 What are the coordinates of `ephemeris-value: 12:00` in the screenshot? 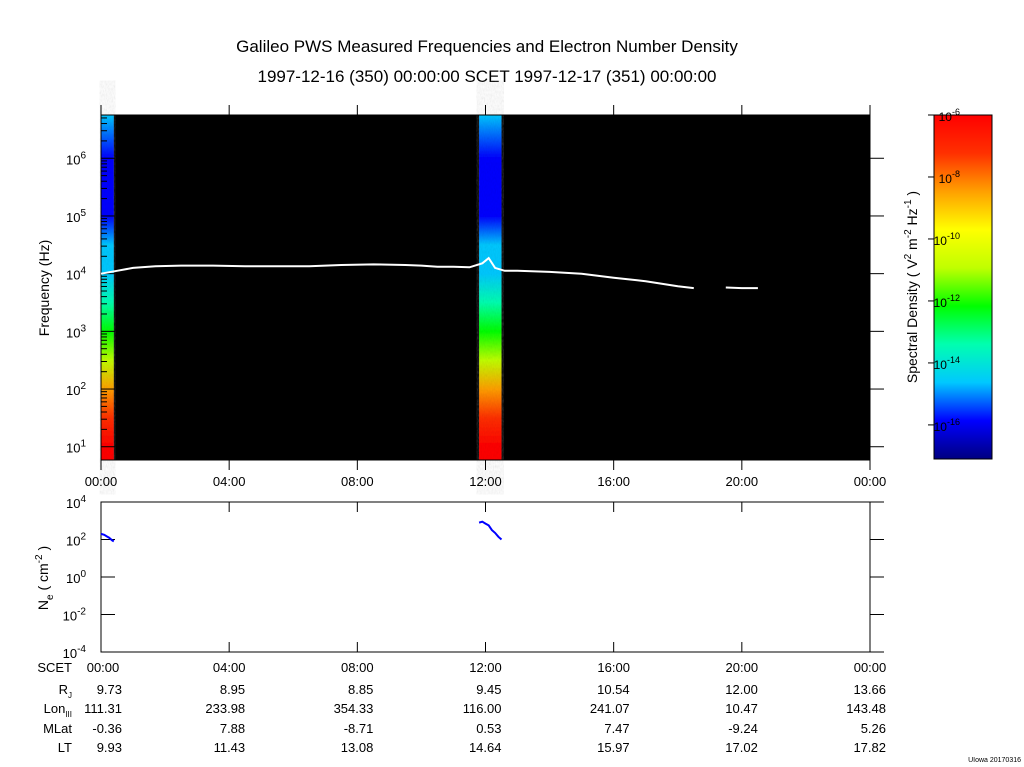 It's located at (485, 667).